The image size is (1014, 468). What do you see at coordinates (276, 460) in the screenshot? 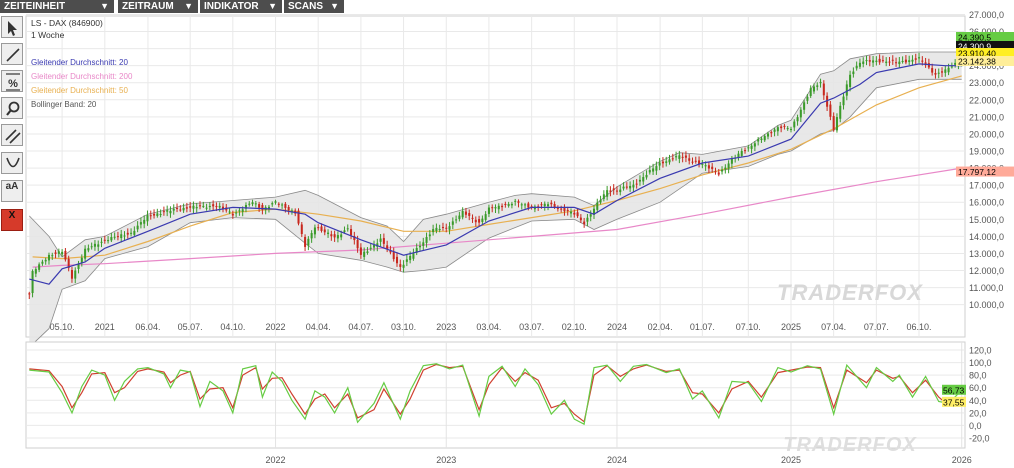
I see `stochastic-x-tick-label: 2022` at bounding box center [276, 460].